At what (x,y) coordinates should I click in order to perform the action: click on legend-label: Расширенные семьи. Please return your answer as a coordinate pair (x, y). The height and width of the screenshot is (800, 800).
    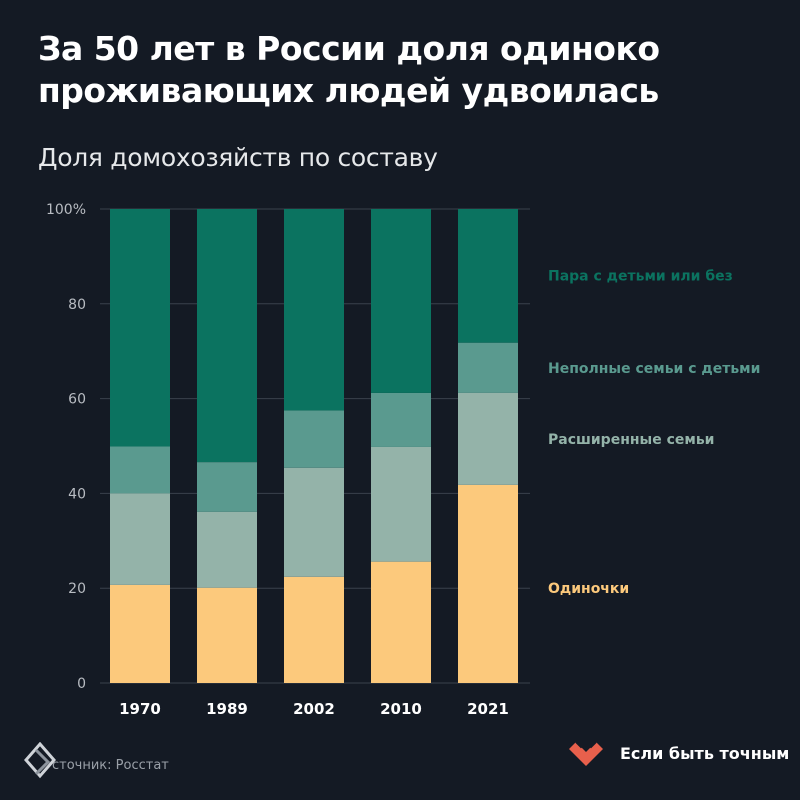
    Looking at the image, I should click on (631, 440).